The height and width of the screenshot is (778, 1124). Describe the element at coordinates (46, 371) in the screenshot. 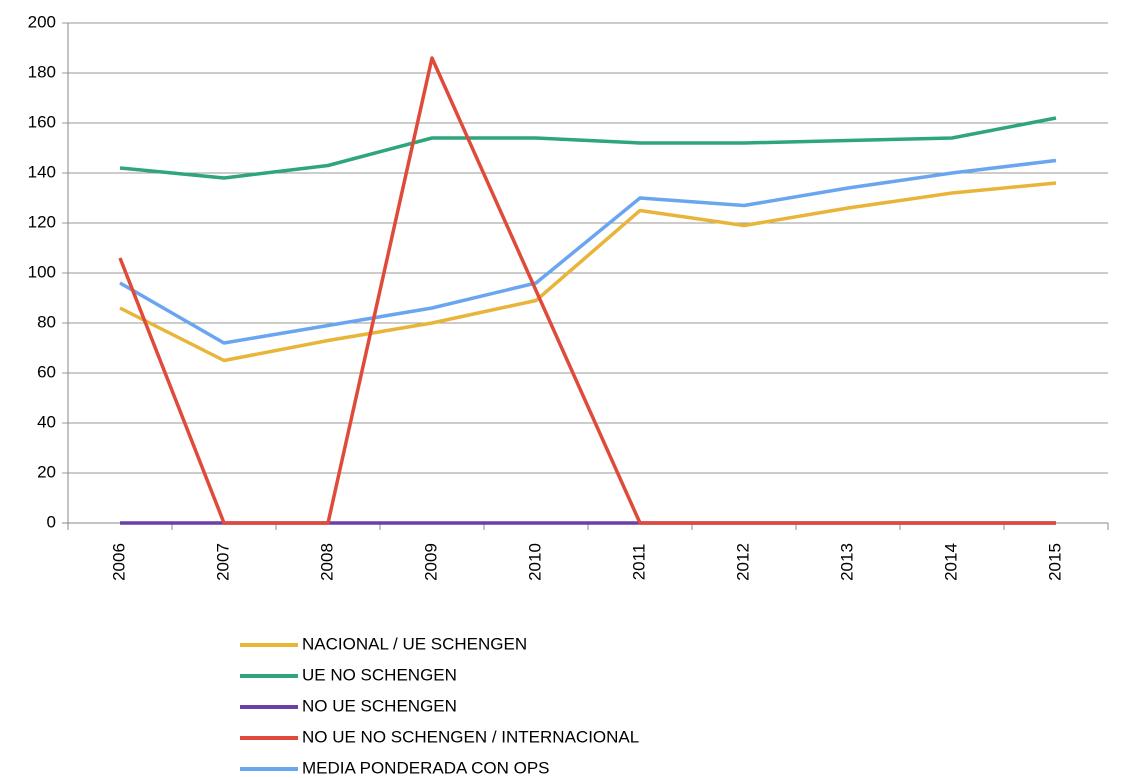

I see `y-tick-label: 60` at that location.